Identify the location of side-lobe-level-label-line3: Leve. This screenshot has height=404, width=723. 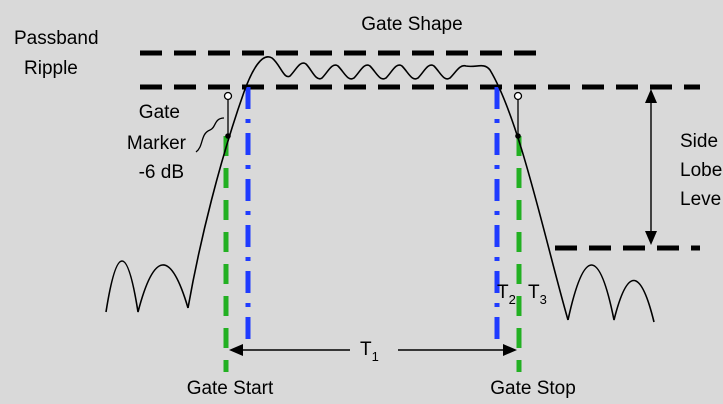
(700, 199).